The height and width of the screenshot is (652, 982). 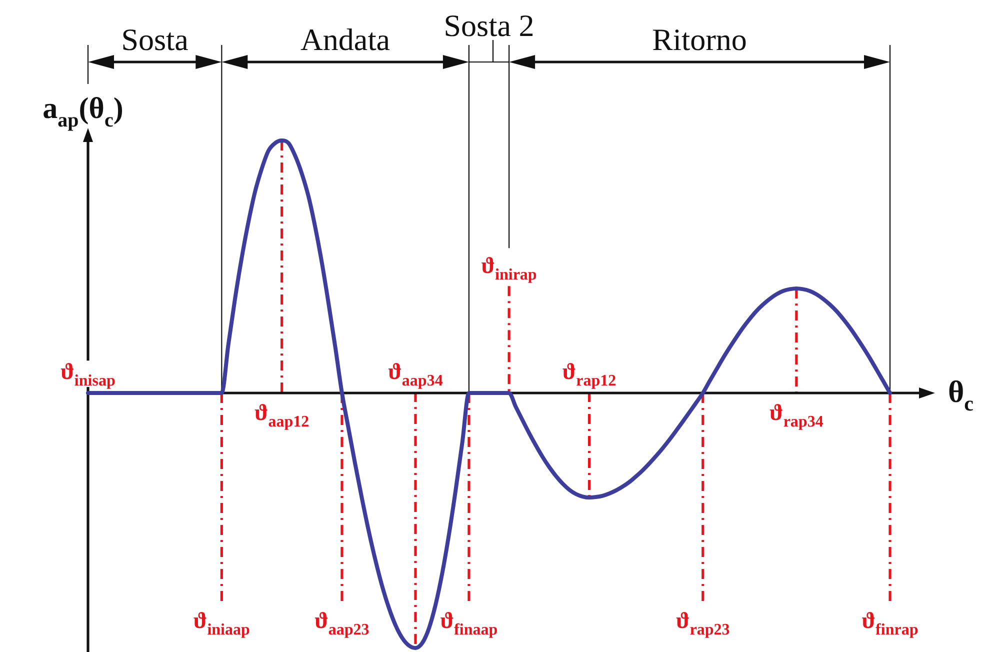 I want to click on text: Sosta, so click(x=155, y=39).